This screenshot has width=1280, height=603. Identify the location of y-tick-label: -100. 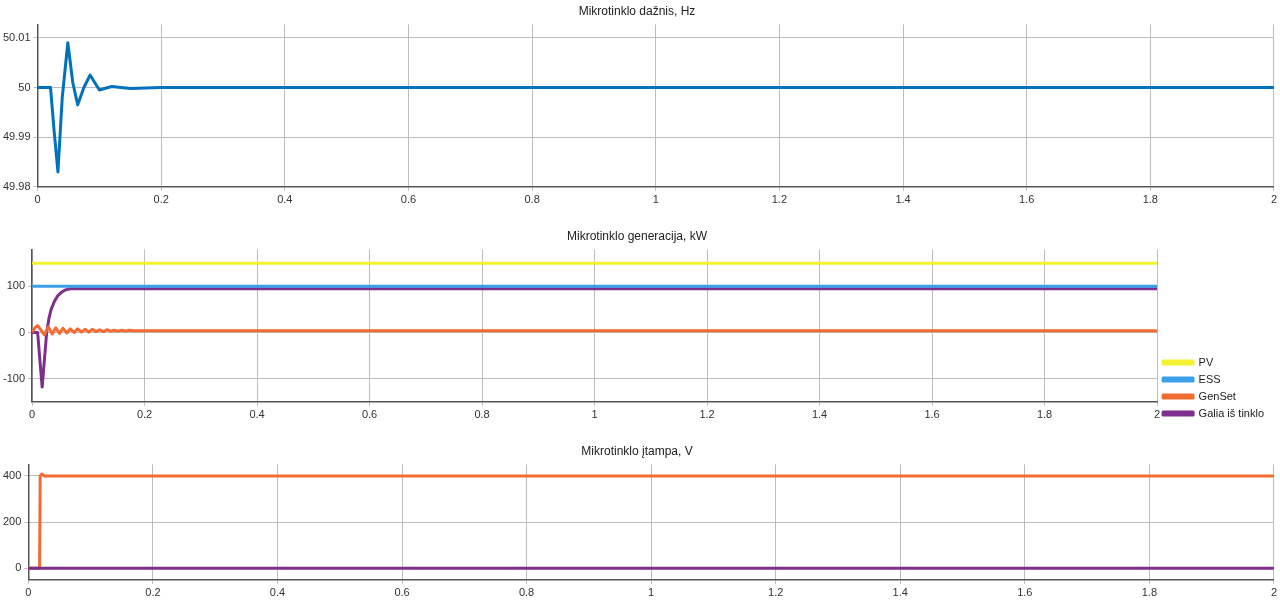
(14, 377).